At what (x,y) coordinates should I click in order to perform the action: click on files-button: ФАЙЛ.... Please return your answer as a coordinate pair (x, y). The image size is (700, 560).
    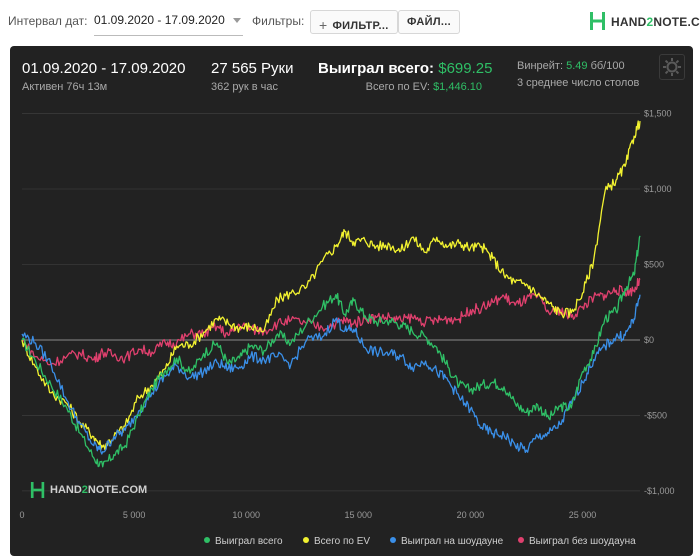
    Looking at the image, I should click on (429, 22).